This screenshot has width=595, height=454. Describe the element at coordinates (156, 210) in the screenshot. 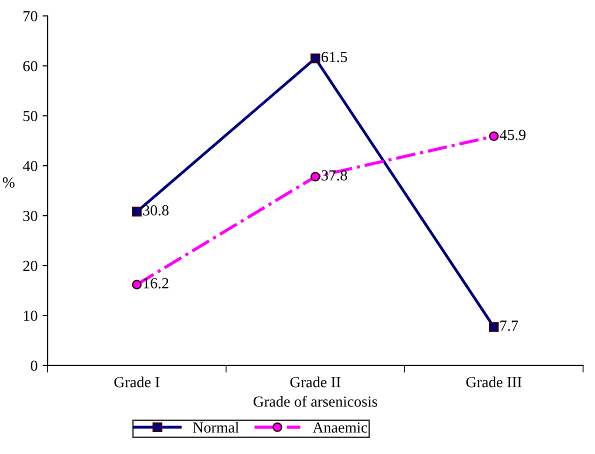

I see `data-label: 30.8` at that location.